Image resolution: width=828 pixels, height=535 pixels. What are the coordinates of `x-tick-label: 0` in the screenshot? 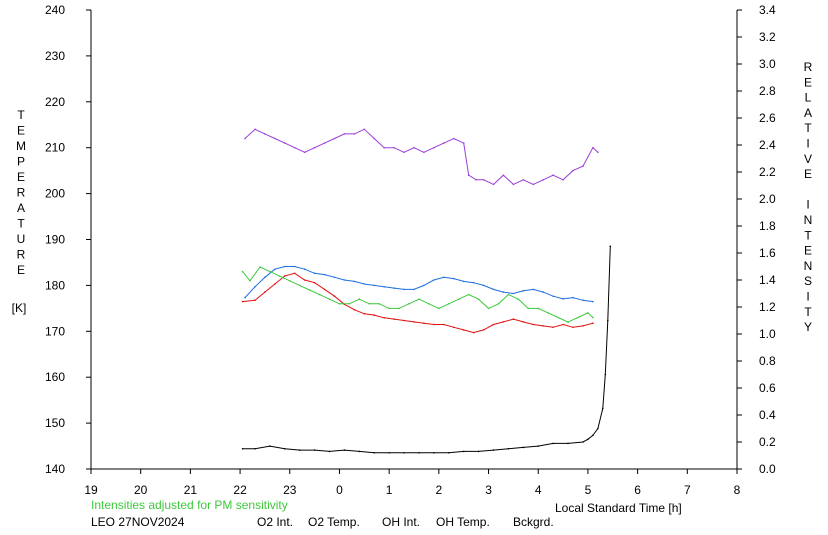 It's located at (339, 490).